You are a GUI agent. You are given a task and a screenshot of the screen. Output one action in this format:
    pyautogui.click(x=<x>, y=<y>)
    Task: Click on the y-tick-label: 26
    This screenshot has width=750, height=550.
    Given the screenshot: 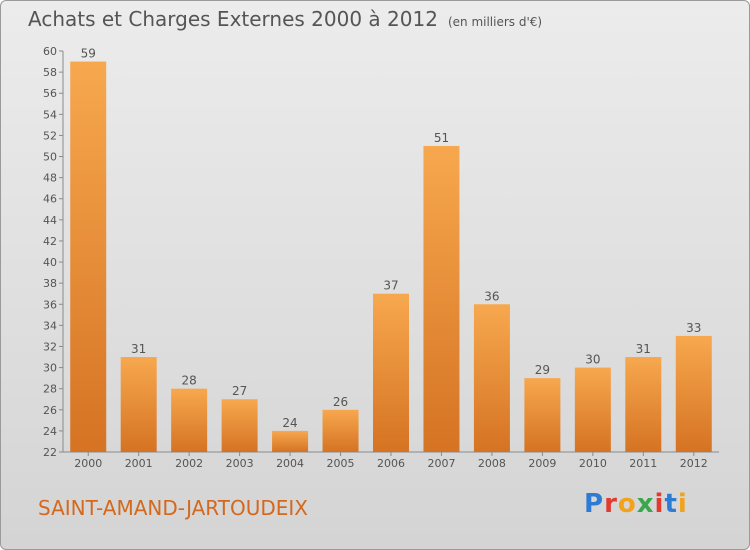 What is the action you would take?
    pyautogui.click(x=50, y=410)
    